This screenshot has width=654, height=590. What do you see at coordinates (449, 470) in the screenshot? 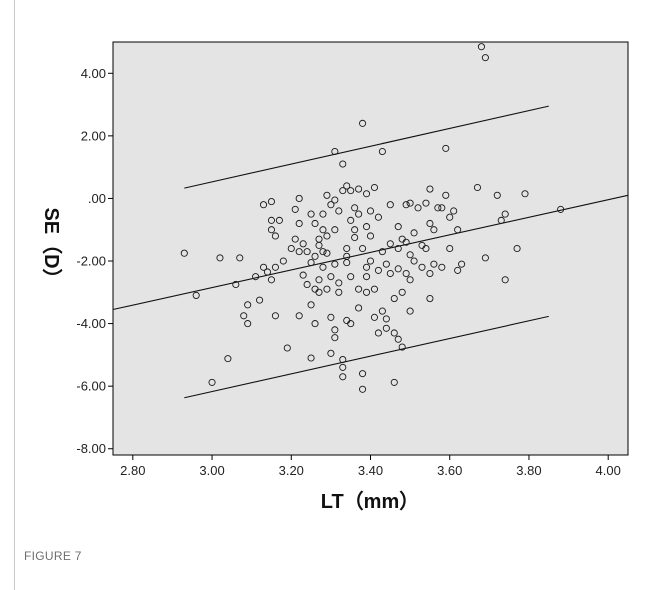
I see `x-tick-label: 3.60` at bounding box center [449, 470].